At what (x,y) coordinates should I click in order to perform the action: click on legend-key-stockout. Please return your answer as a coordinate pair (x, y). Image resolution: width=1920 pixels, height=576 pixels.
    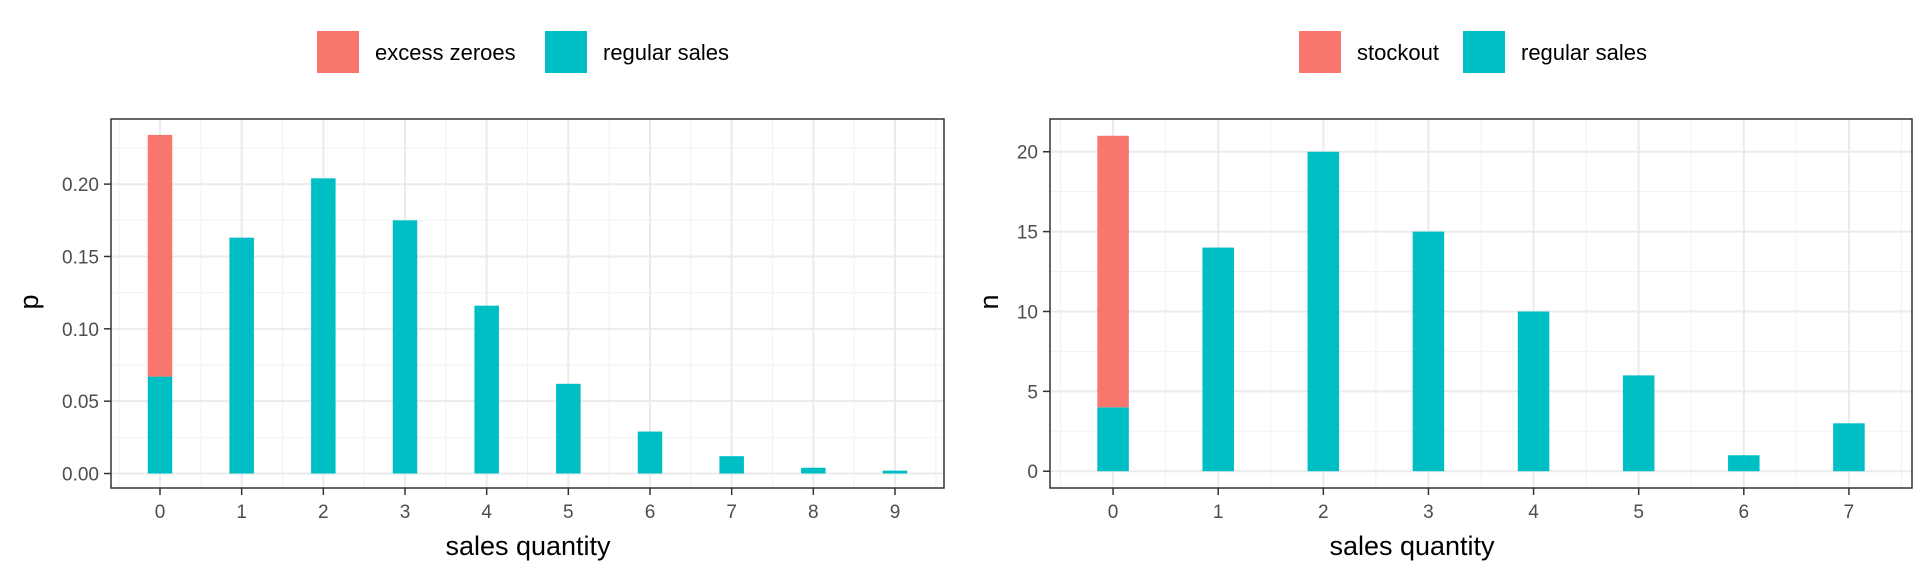
    Looking at the image, I should click on (1320, 52).